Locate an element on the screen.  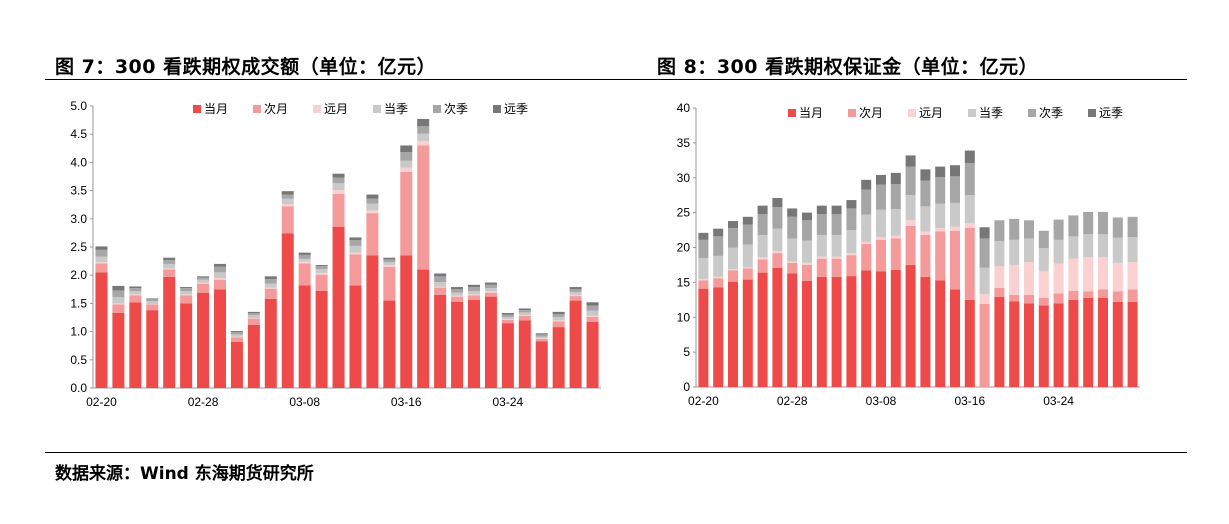
x-tick-label: 03-24 is located at coordinates (508, 402).